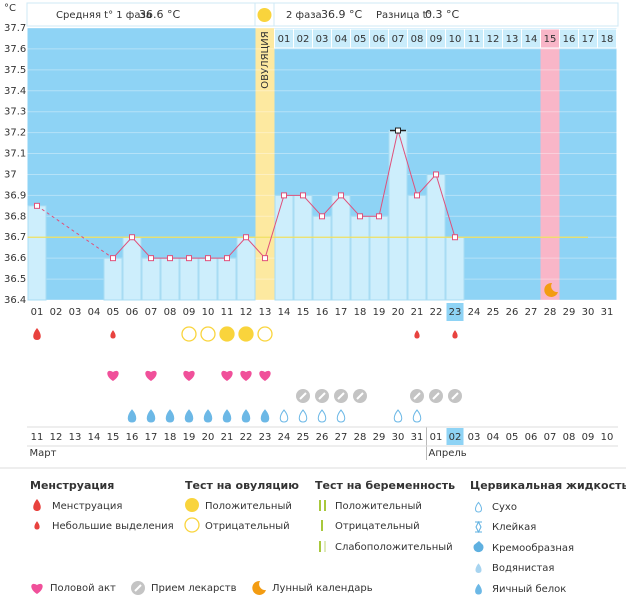 The width and height of the screenshot is (626, 595). What do you see at coordinates (569, 312) in the screenshot?
I see `x-tick-label: 29` at bounding box center [569, 312].